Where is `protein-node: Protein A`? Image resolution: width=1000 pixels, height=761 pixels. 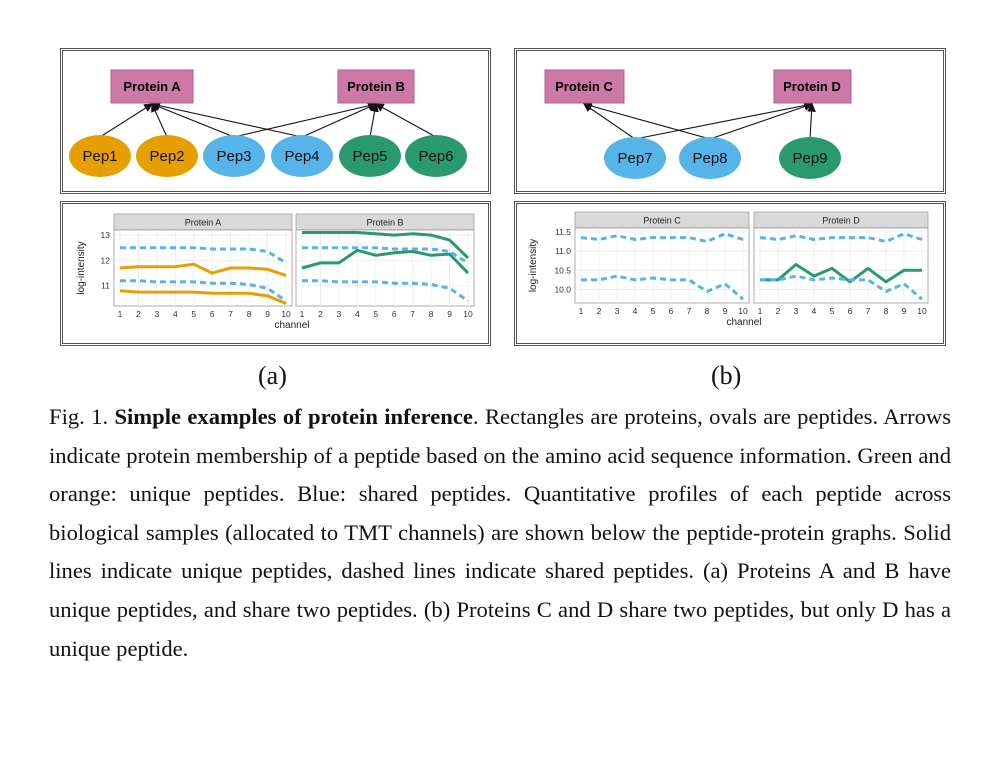
protein-node: Protein A is located at coordinates (152, 86).